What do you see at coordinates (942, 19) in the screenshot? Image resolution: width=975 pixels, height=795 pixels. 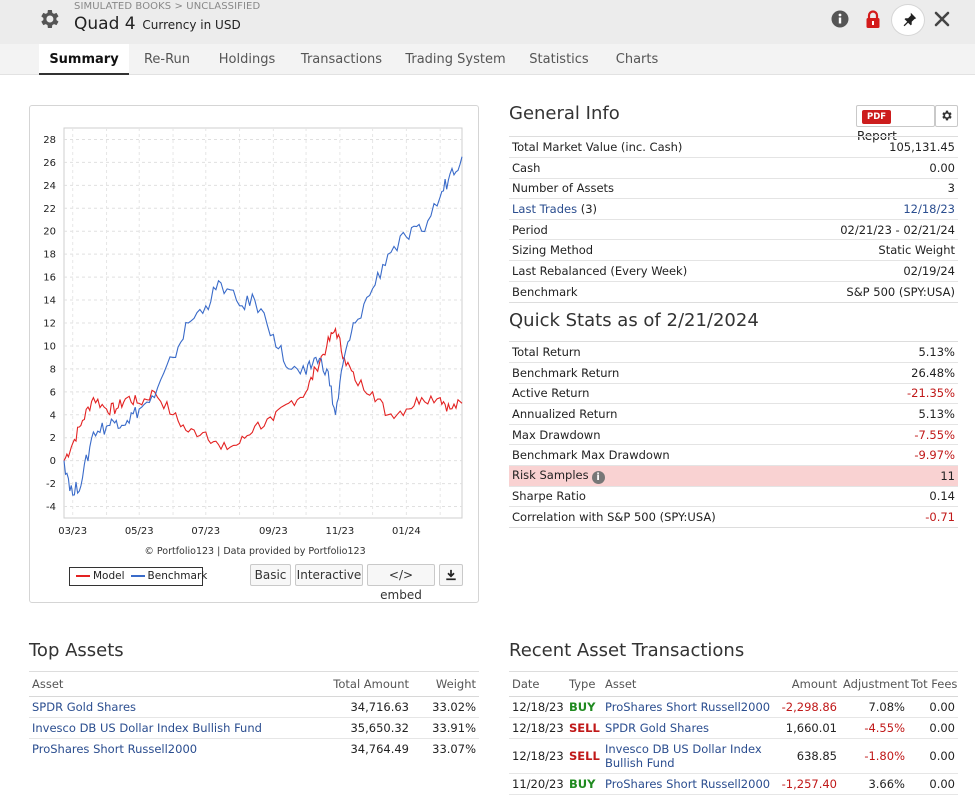 I see `close-icon` at bounding box center [942, 19].